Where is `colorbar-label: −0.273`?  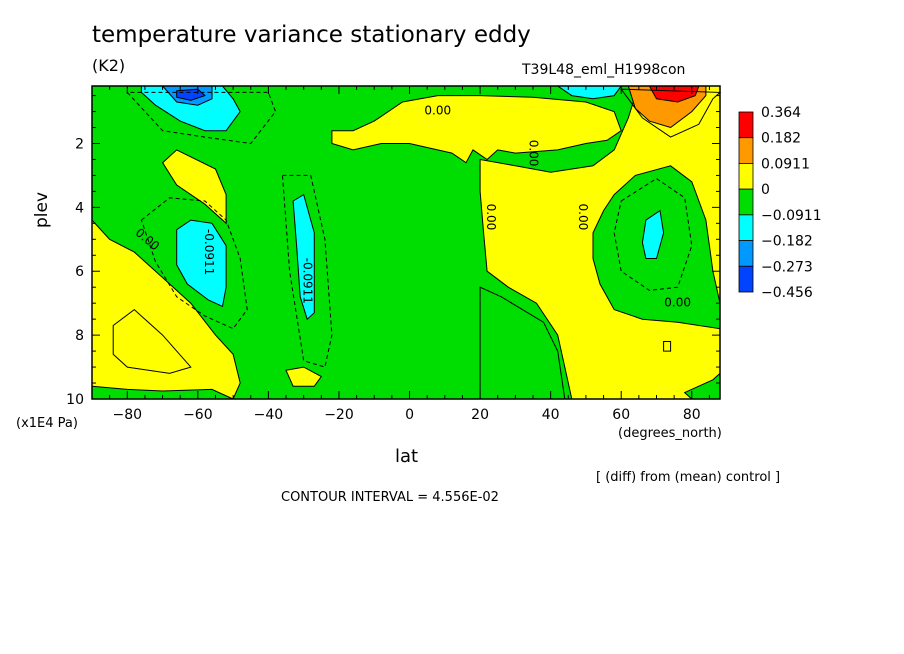 colorbar-label: −0.273 is located at coordinates (787, 267).